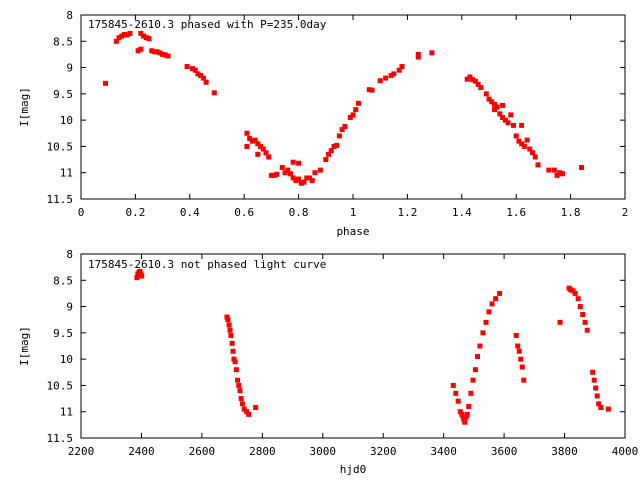 The height and width of the screenshot is (480, 640). I want to click on x-tick-label: 3200, so click(383, 451).